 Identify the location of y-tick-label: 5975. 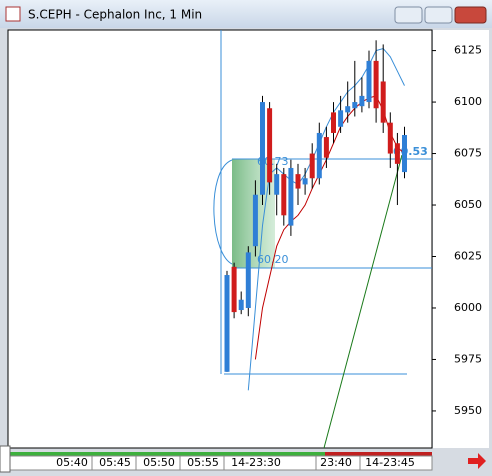
(468, 358).